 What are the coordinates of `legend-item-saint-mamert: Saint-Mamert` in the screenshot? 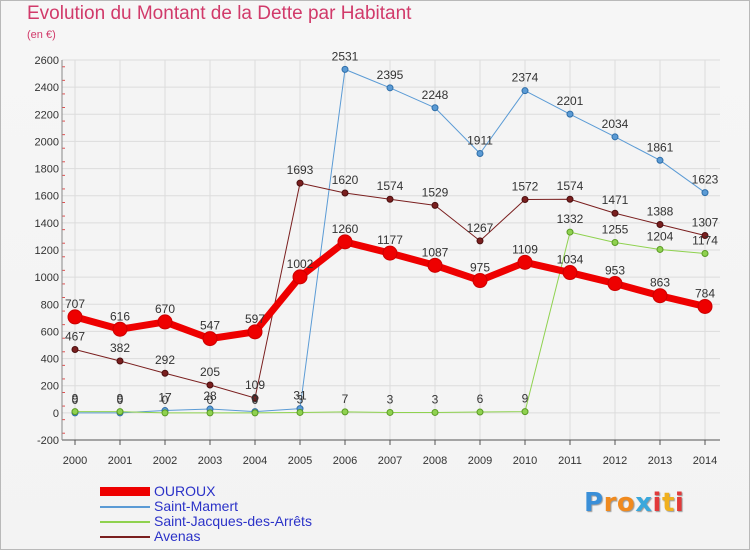 It's located at (250, 506).